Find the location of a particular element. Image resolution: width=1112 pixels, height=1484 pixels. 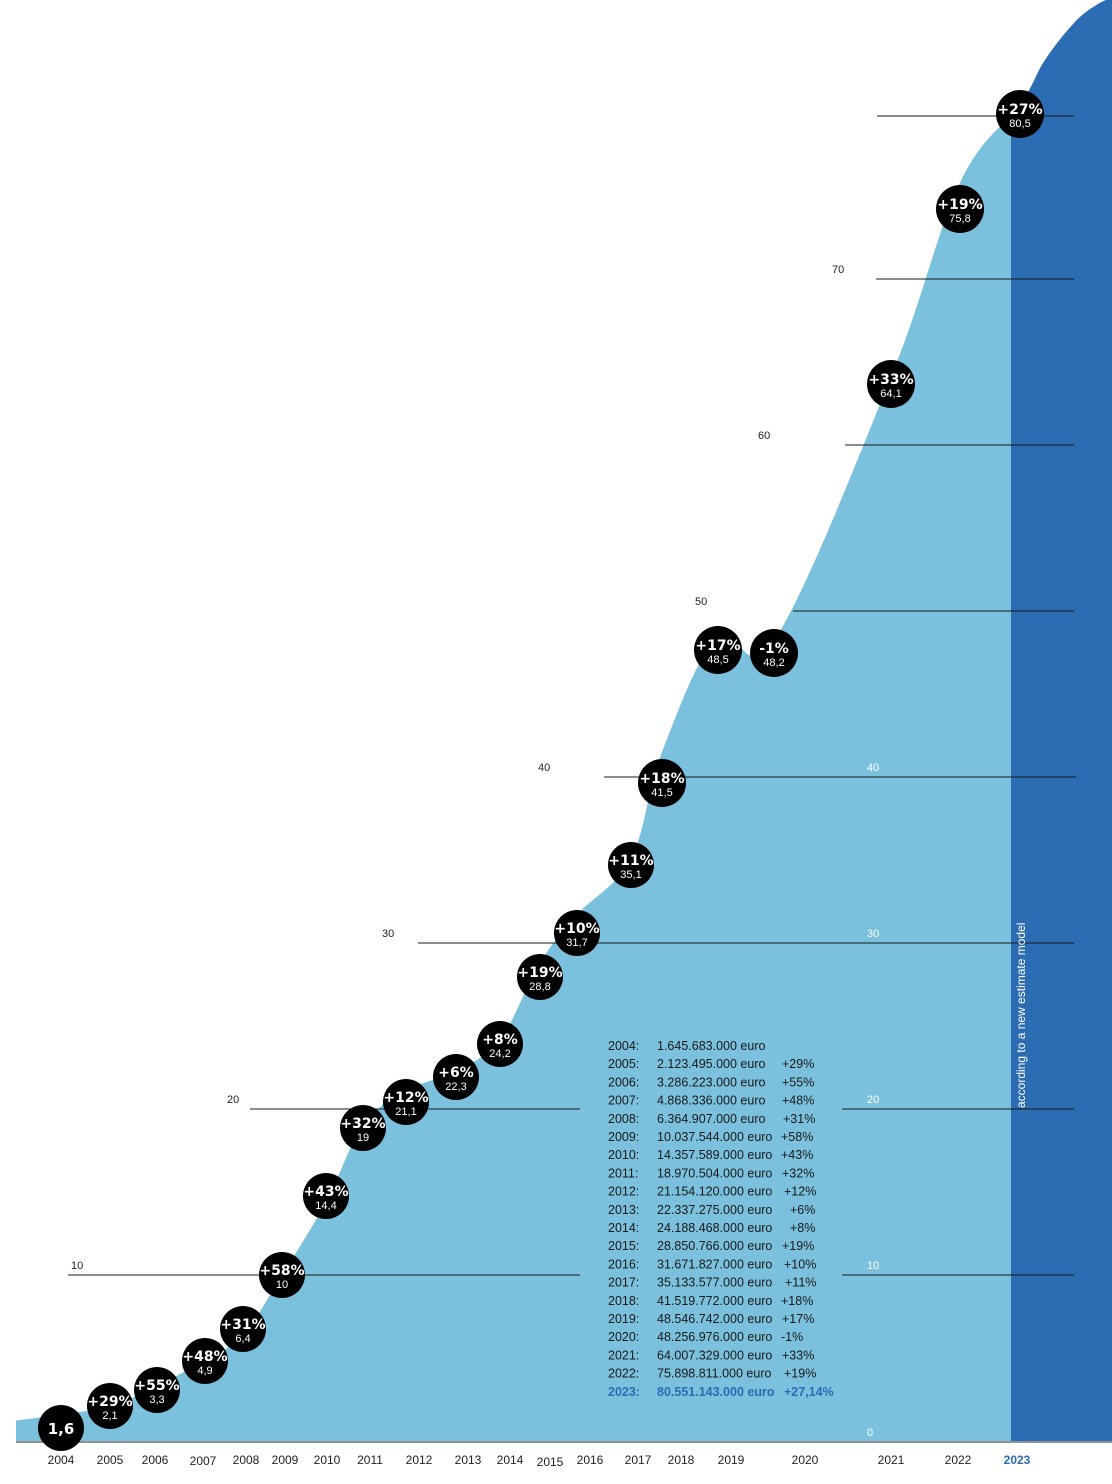

legend-row-1: 2005: 2.123.495.000 euro +29% is located at coordinates (711, 1064).